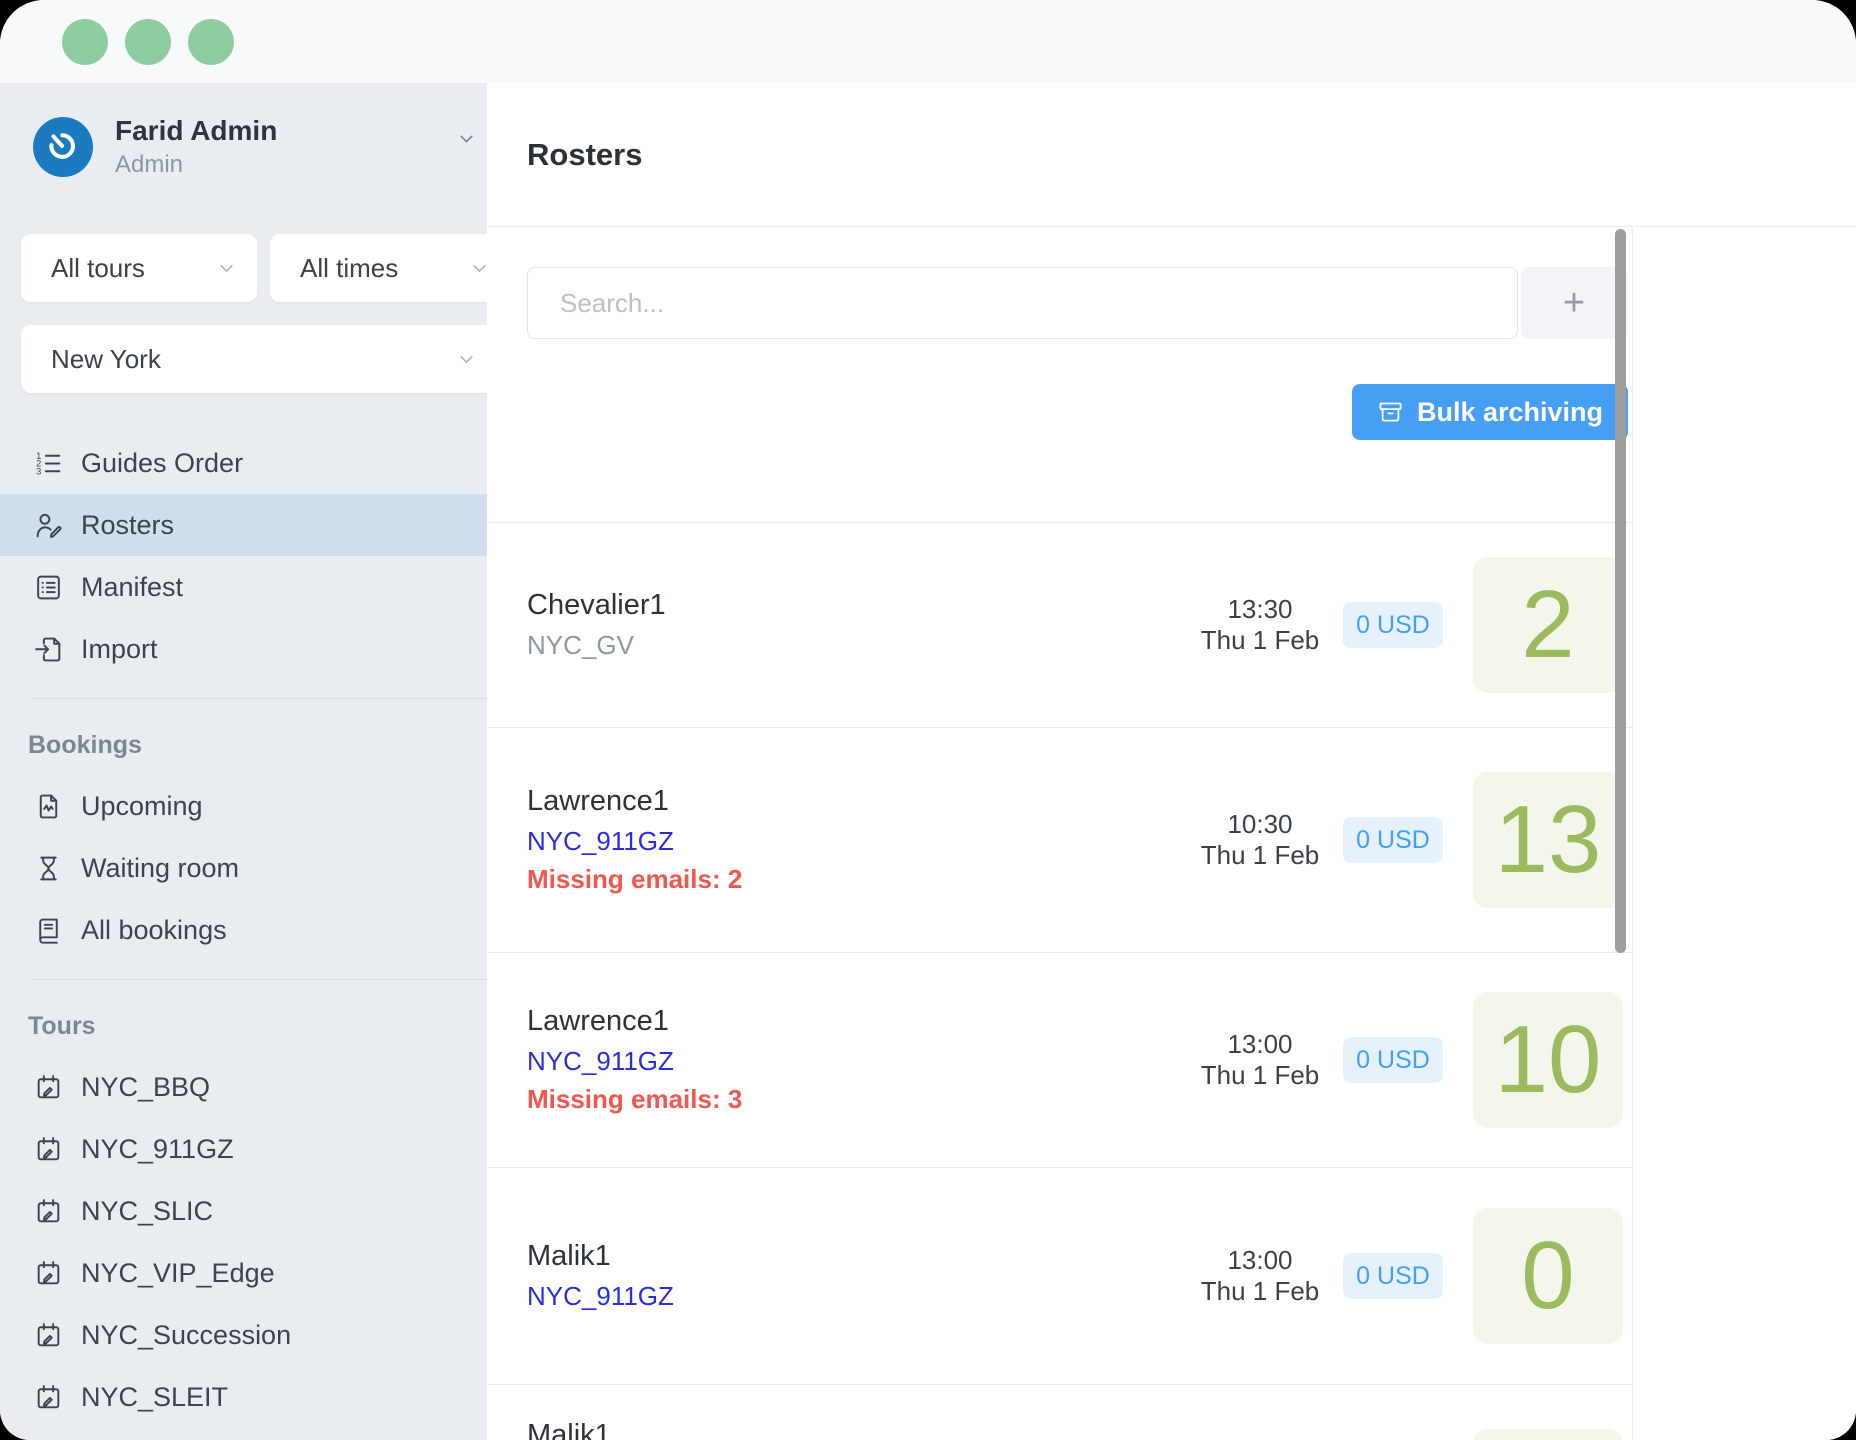 This screenshot has height=1440, width=1856. Describe the element at coordinates (1059, 1276) in the screenshot. I see `roster-row: Malik1 NYC_911GZ 13:00 Thu 1 Feb 0 USD 0` at that location.